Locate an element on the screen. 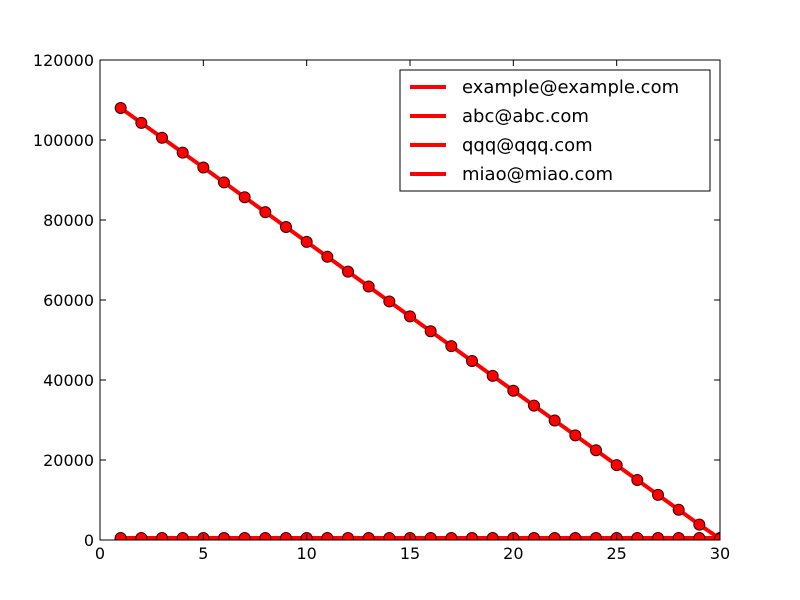 The height and width of the screenshot is (600, 800). x-tick-label: 20 is located at coordinates (513, 553).